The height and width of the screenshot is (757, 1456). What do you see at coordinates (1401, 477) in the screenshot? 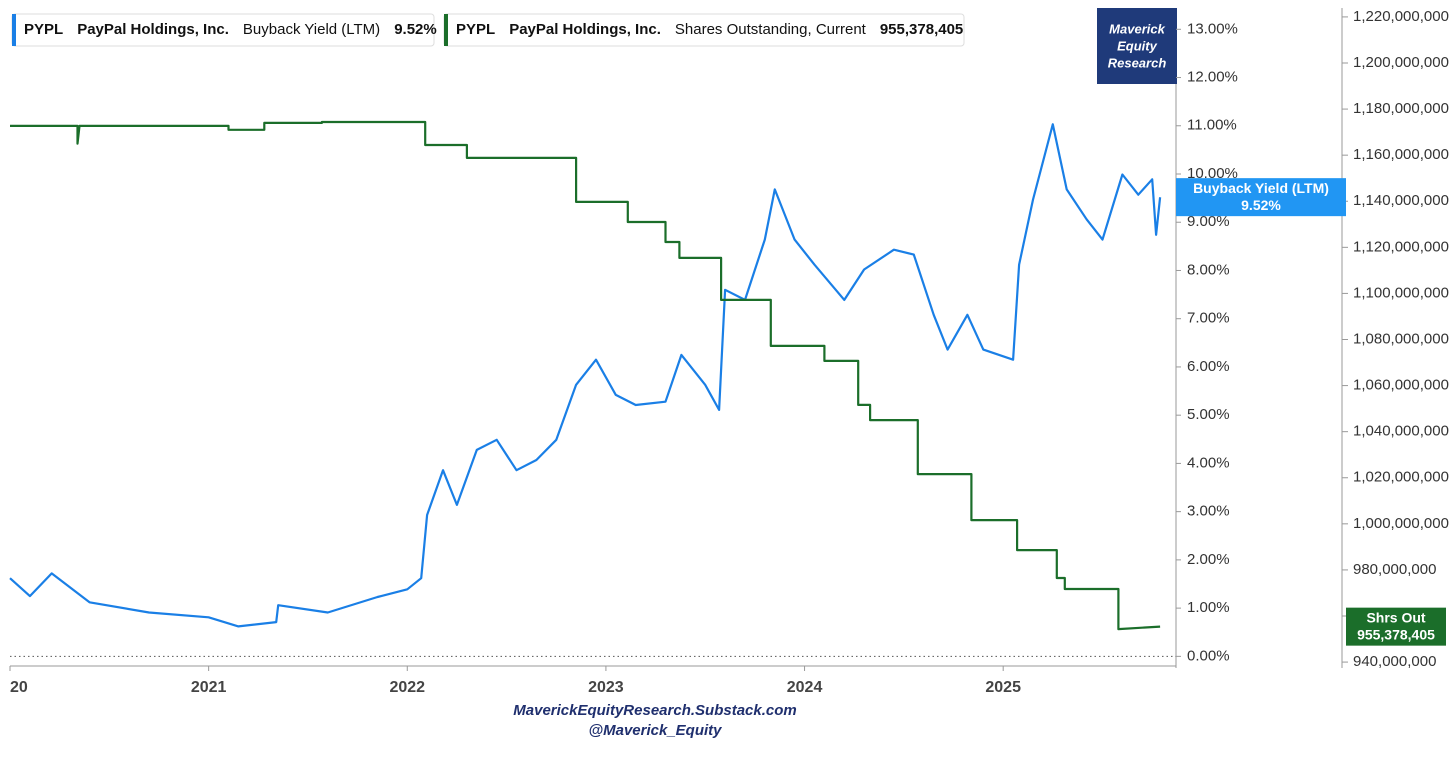
I see `y2-tick-label: 1,020,000,000` at bounding box center [1401, 477].